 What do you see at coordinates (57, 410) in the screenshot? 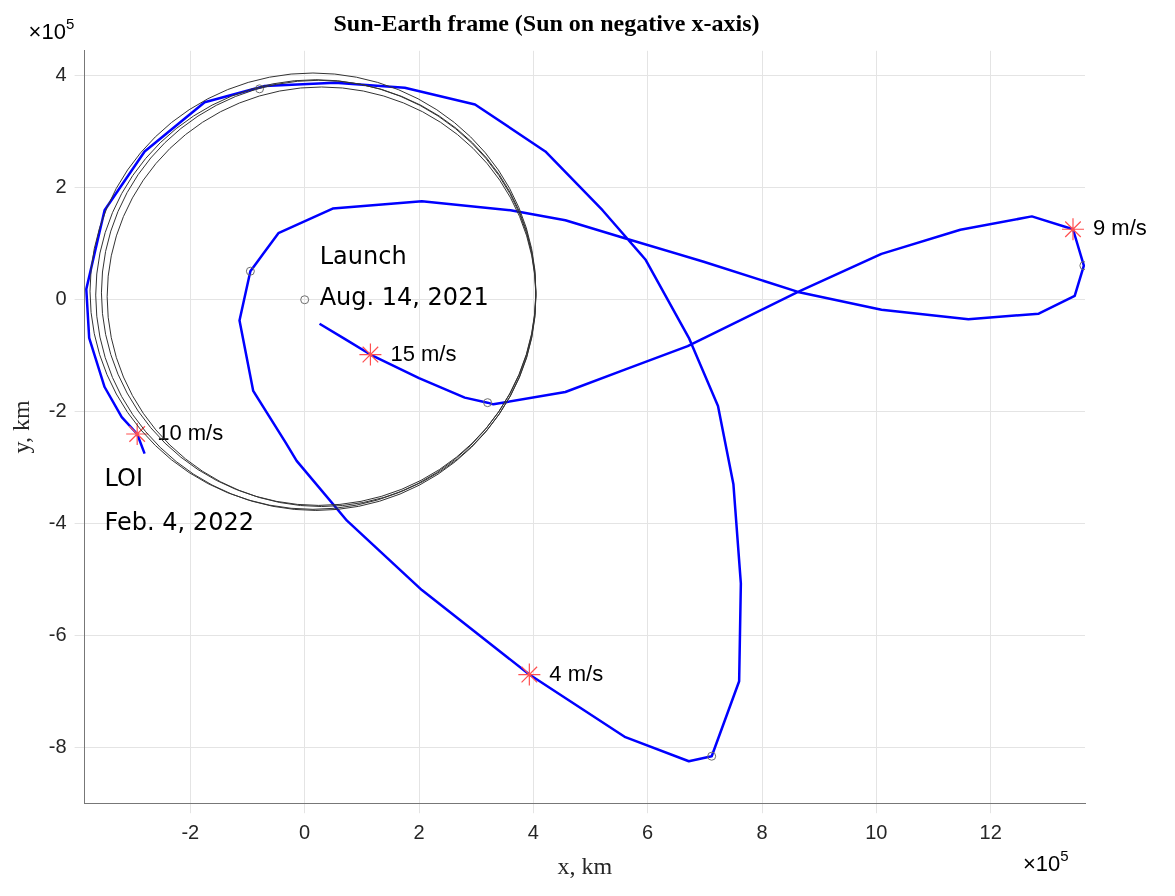
I see `y-tick-label: -2` at bounding box center [57, 410].